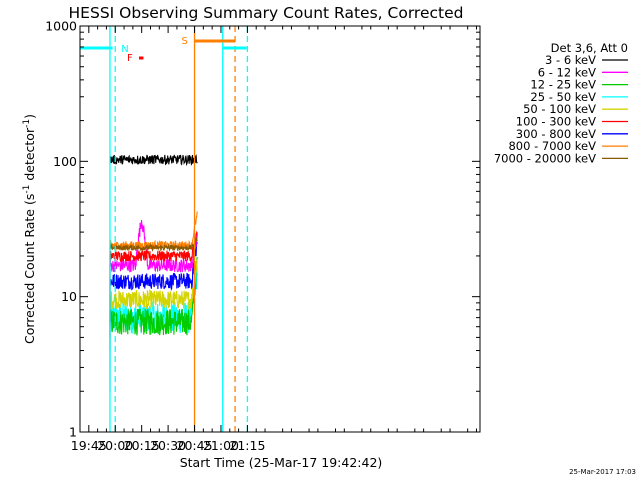  What do you see at coordinates (221, 445) in the screenshot?
I see `x-tick-label-6: 21:00` at bounding box center [221, 445].